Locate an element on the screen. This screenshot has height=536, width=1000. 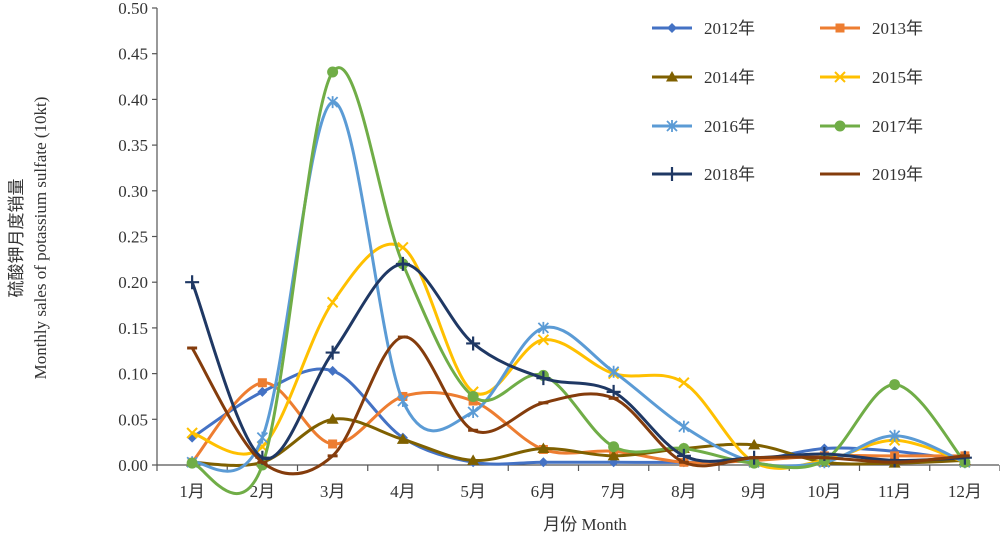
y-tick-label: 0.05 is located at coordinates (133, 419).